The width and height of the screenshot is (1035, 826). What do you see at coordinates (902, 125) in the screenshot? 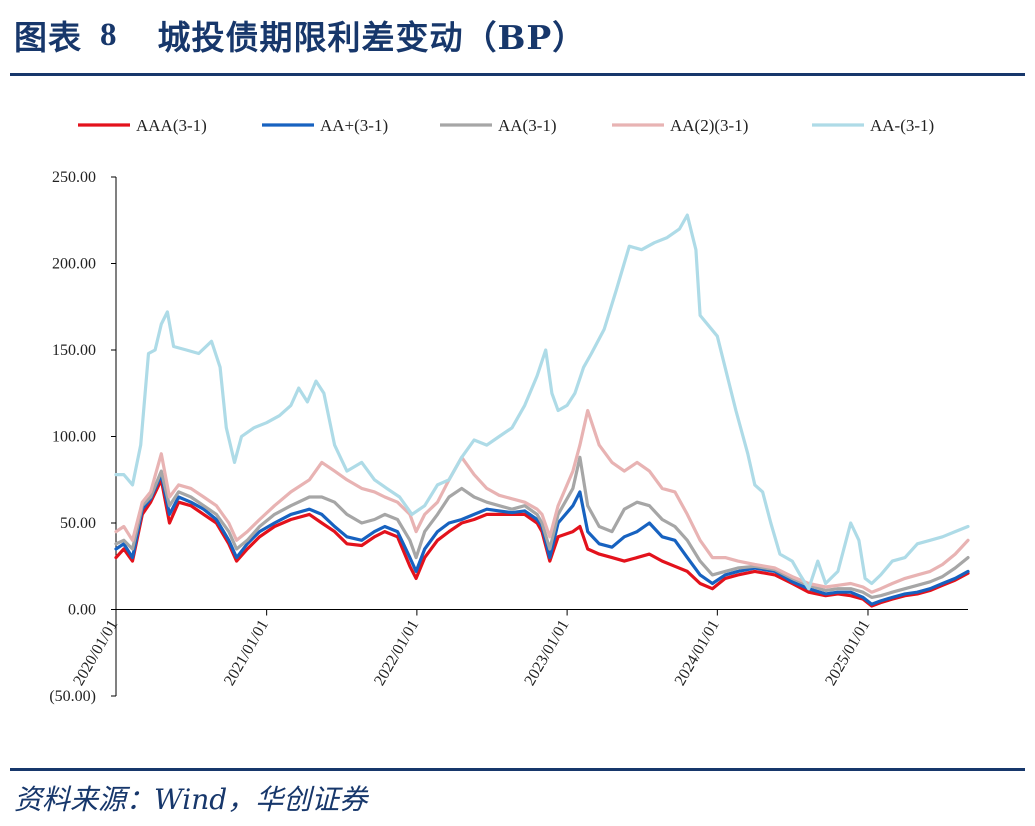
I see `legend-label: AA-(3-1)` at bounding box center [902, 125].